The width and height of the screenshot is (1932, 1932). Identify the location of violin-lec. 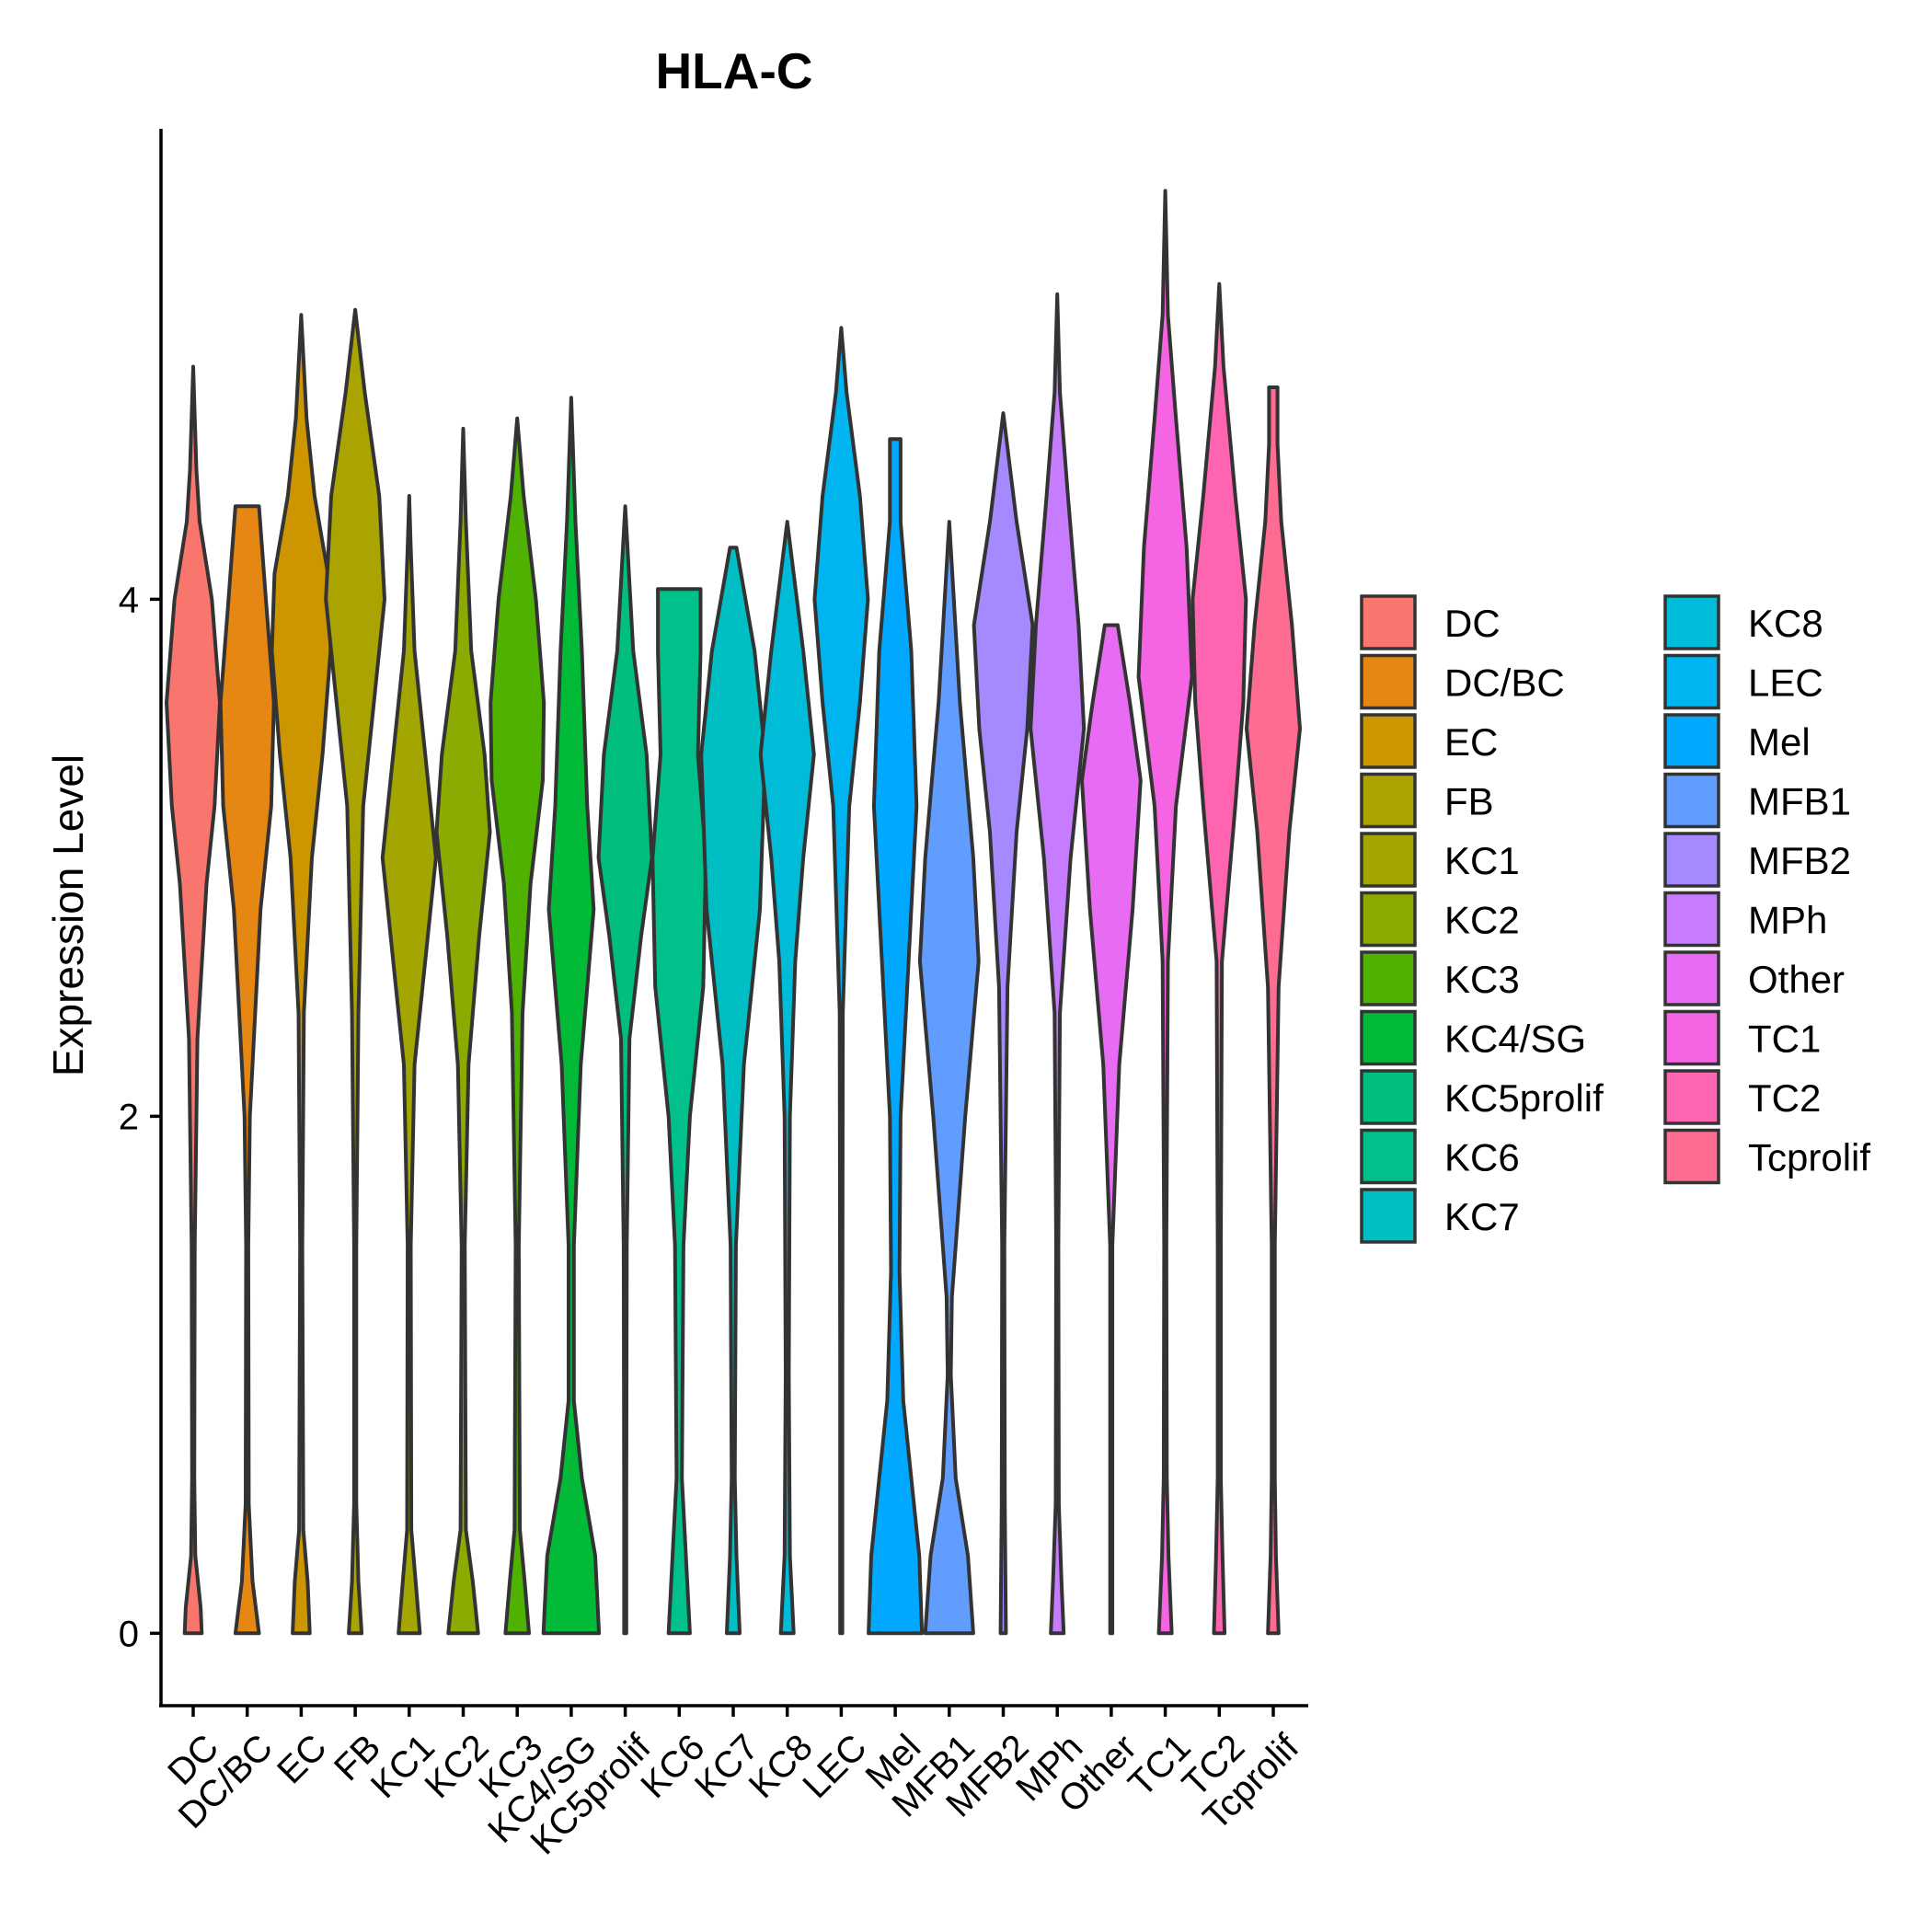
(841, 981).